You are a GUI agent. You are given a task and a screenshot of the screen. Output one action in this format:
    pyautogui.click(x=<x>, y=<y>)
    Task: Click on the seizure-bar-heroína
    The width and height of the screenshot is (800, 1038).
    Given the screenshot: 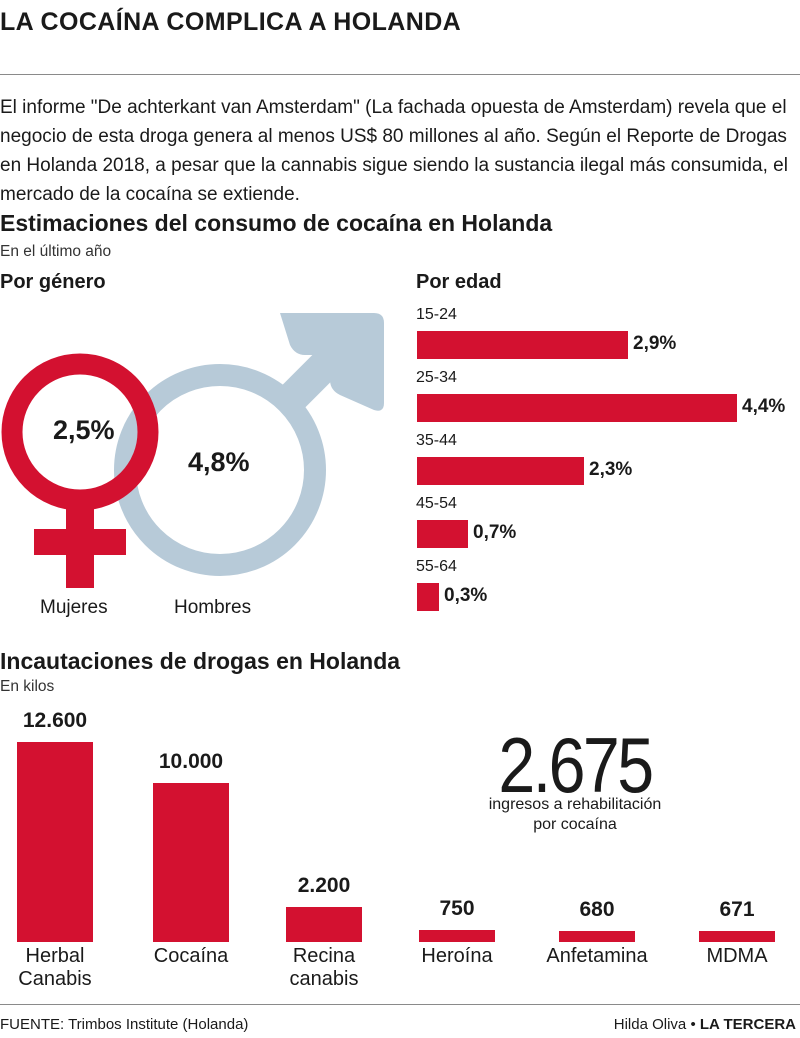 What is the action you would take?
    pyautogui.click(x=457, y=936)
    